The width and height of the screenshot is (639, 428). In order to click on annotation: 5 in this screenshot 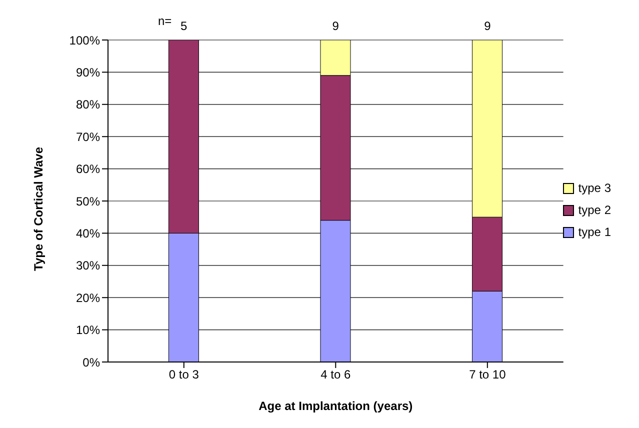, I will do `click(184, 26)`.